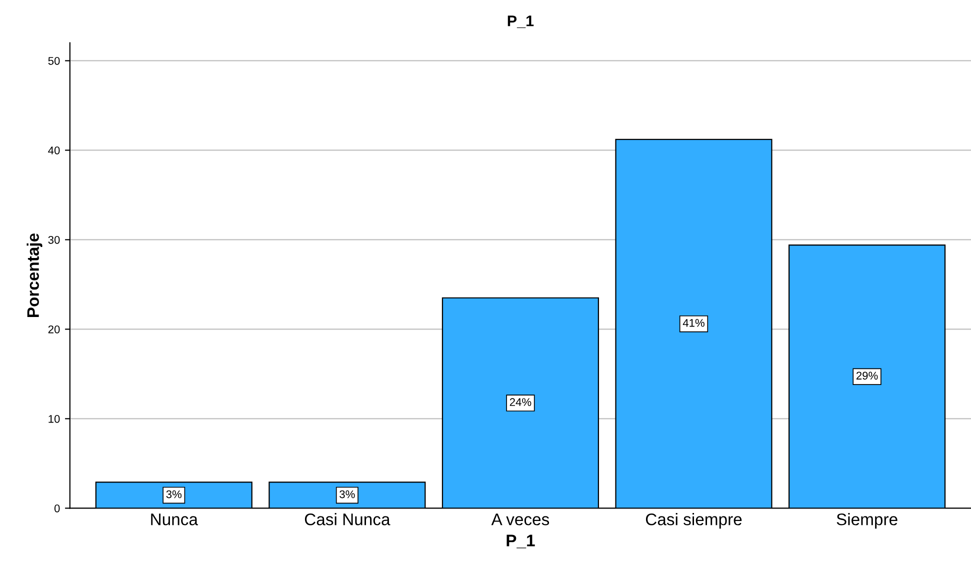 The height and width of the screenshot is (571, 971). I want to click on x-tick-label: Nunca, so click(174, 520).